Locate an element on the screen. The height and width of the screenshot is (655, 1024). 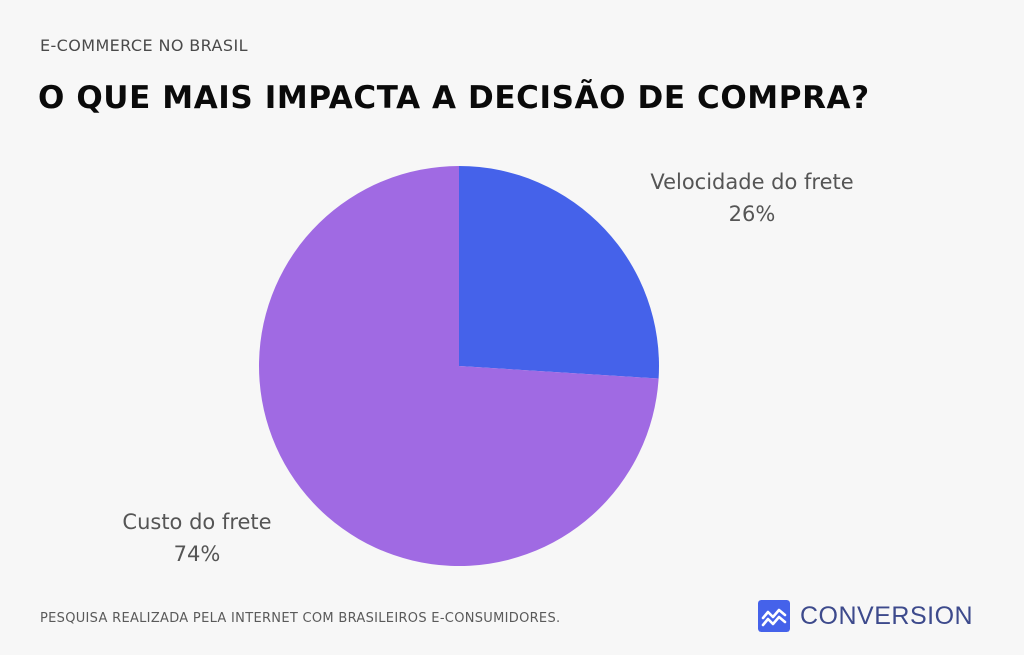
brand-name: CONVERSION is located at coordinates (887, 615).